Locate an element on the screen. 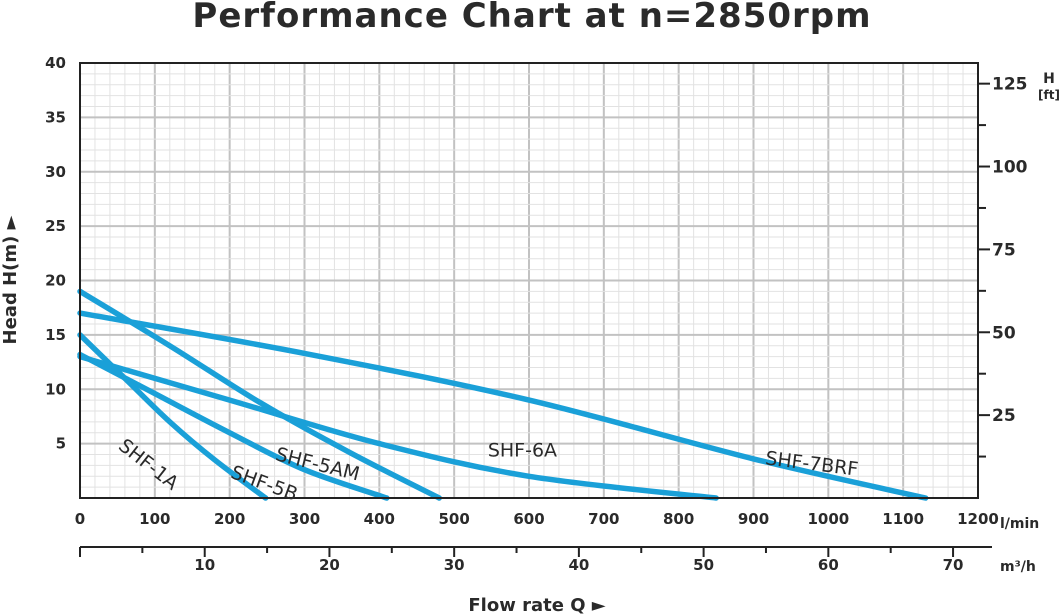 The width and height of the screenshot is (1064, 615). m3h-tick-label: 70 is located at coordinates (953, 565).